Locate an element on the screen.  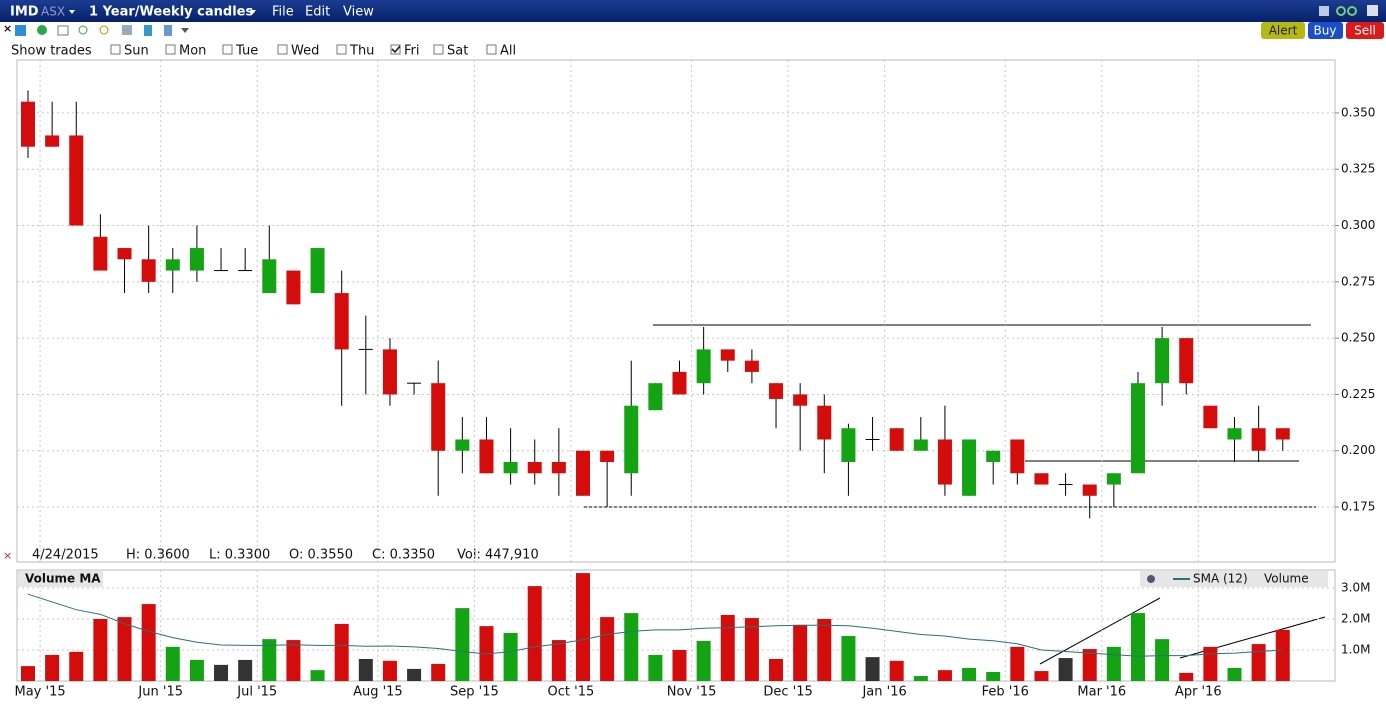
legend-label: SMA (12) is located at coordinates (1220, 579).